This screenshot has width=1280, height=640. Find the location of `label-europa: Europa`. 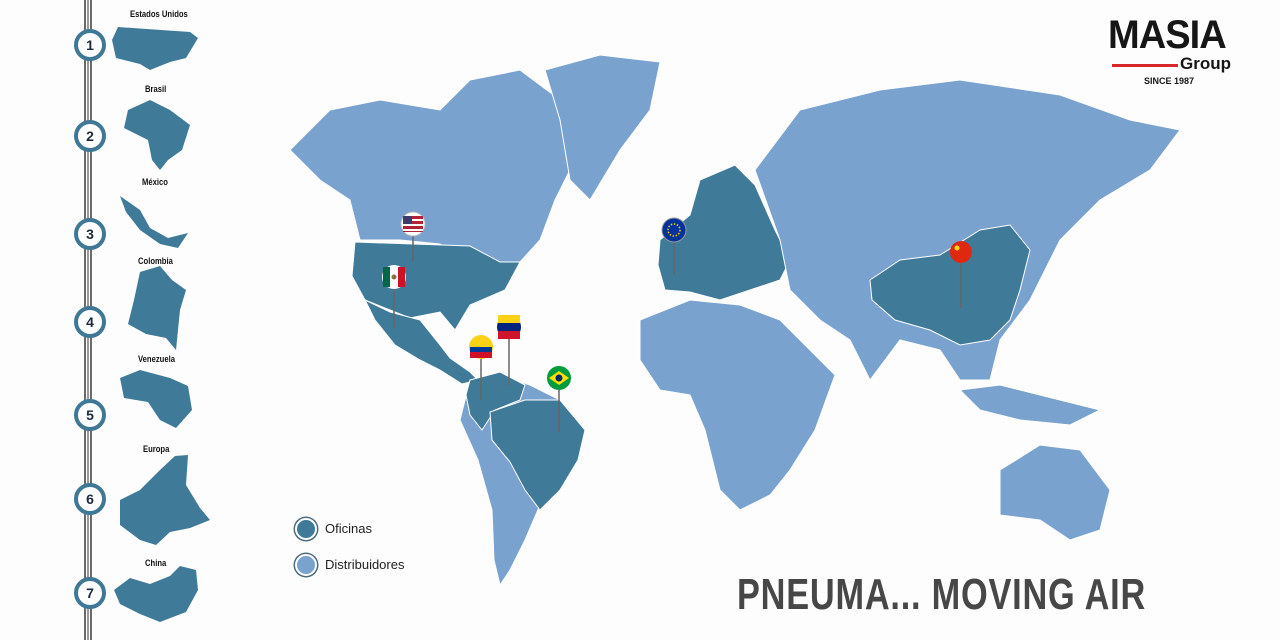

label-europa: Europa is located at coordinates (156, 449).